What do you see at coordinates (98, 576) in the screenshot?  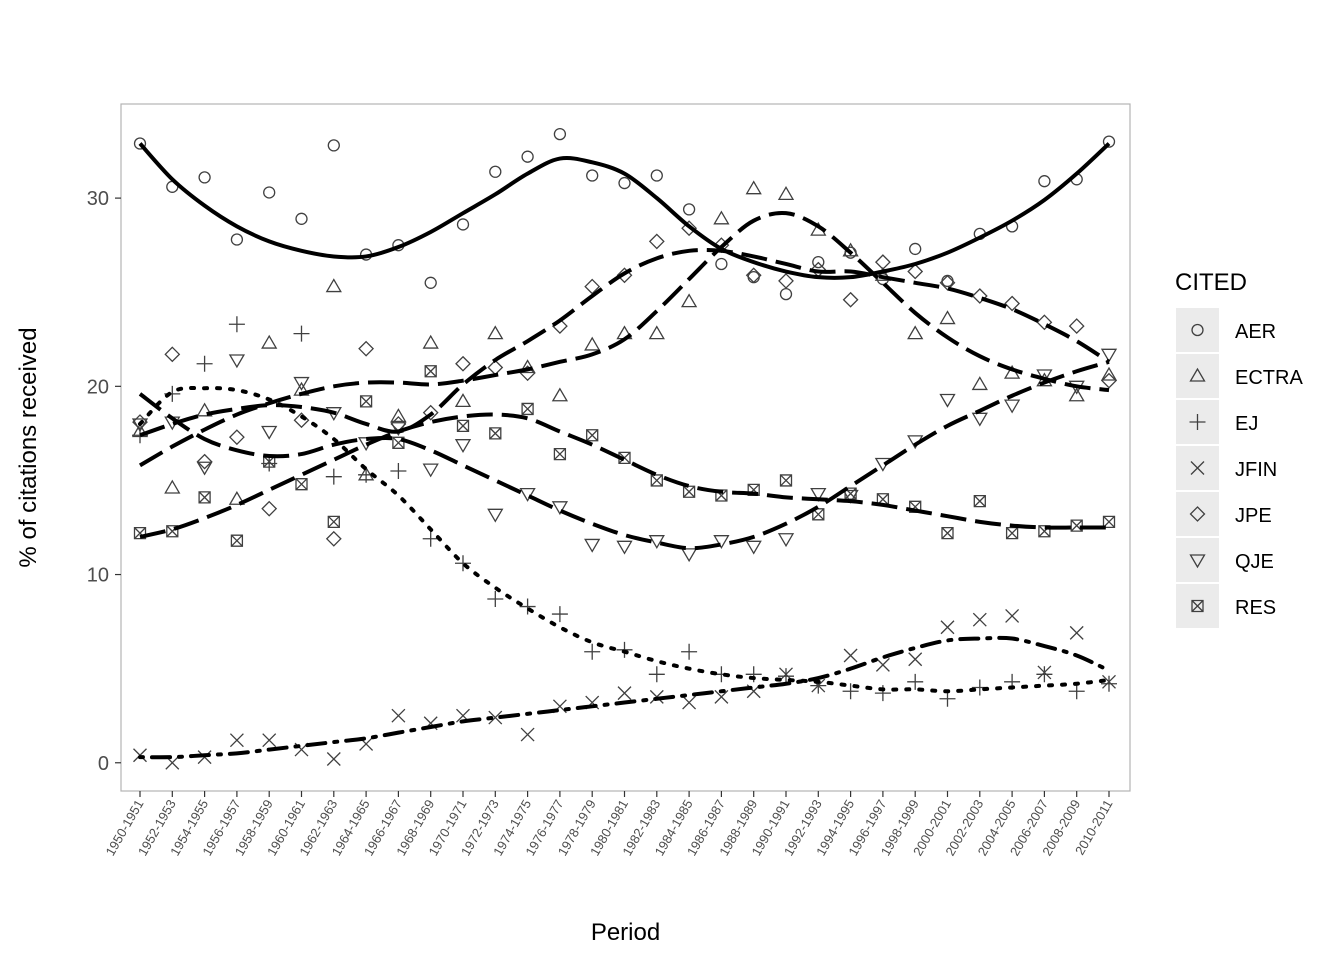 I see `y-tick-label: 10` at bounding box center [98, 576].